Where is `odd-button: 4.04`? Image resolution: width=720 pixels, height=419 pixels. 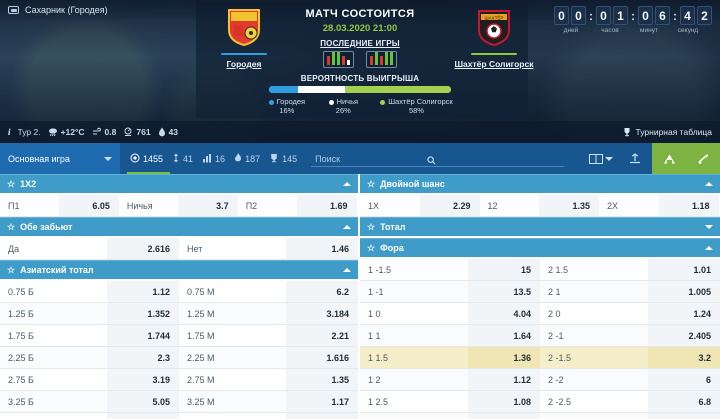 odd-button: 4.04 is located at coordinates (504, 313).